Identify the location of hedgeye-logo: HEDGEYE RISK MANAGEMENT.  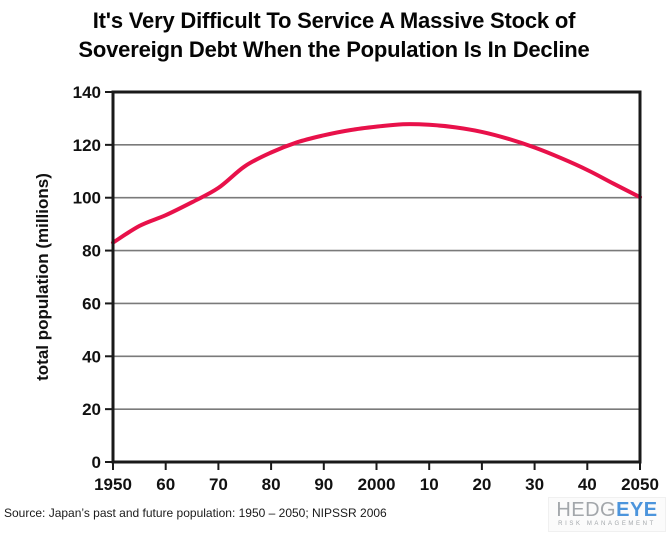
(607, 514).